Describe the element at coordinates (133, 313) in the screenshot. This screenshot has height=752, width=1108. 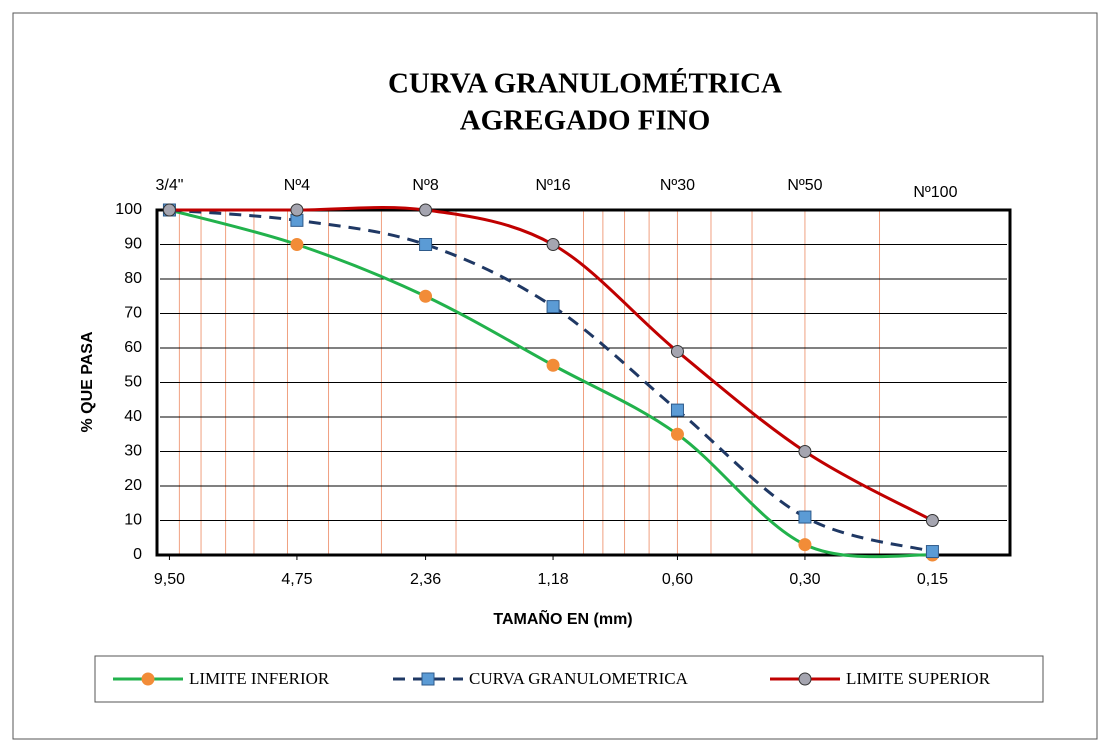
I see `y-tick-label: 70` at that location.